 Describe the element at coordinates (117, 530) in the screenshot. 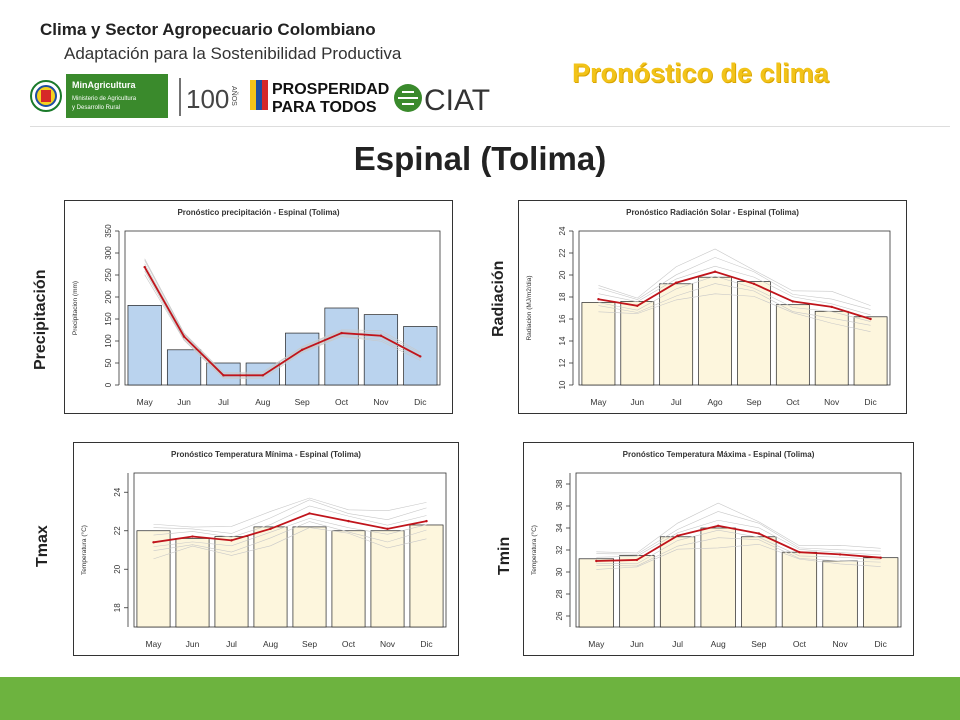

I see `y-tick-label: 22` at that location.